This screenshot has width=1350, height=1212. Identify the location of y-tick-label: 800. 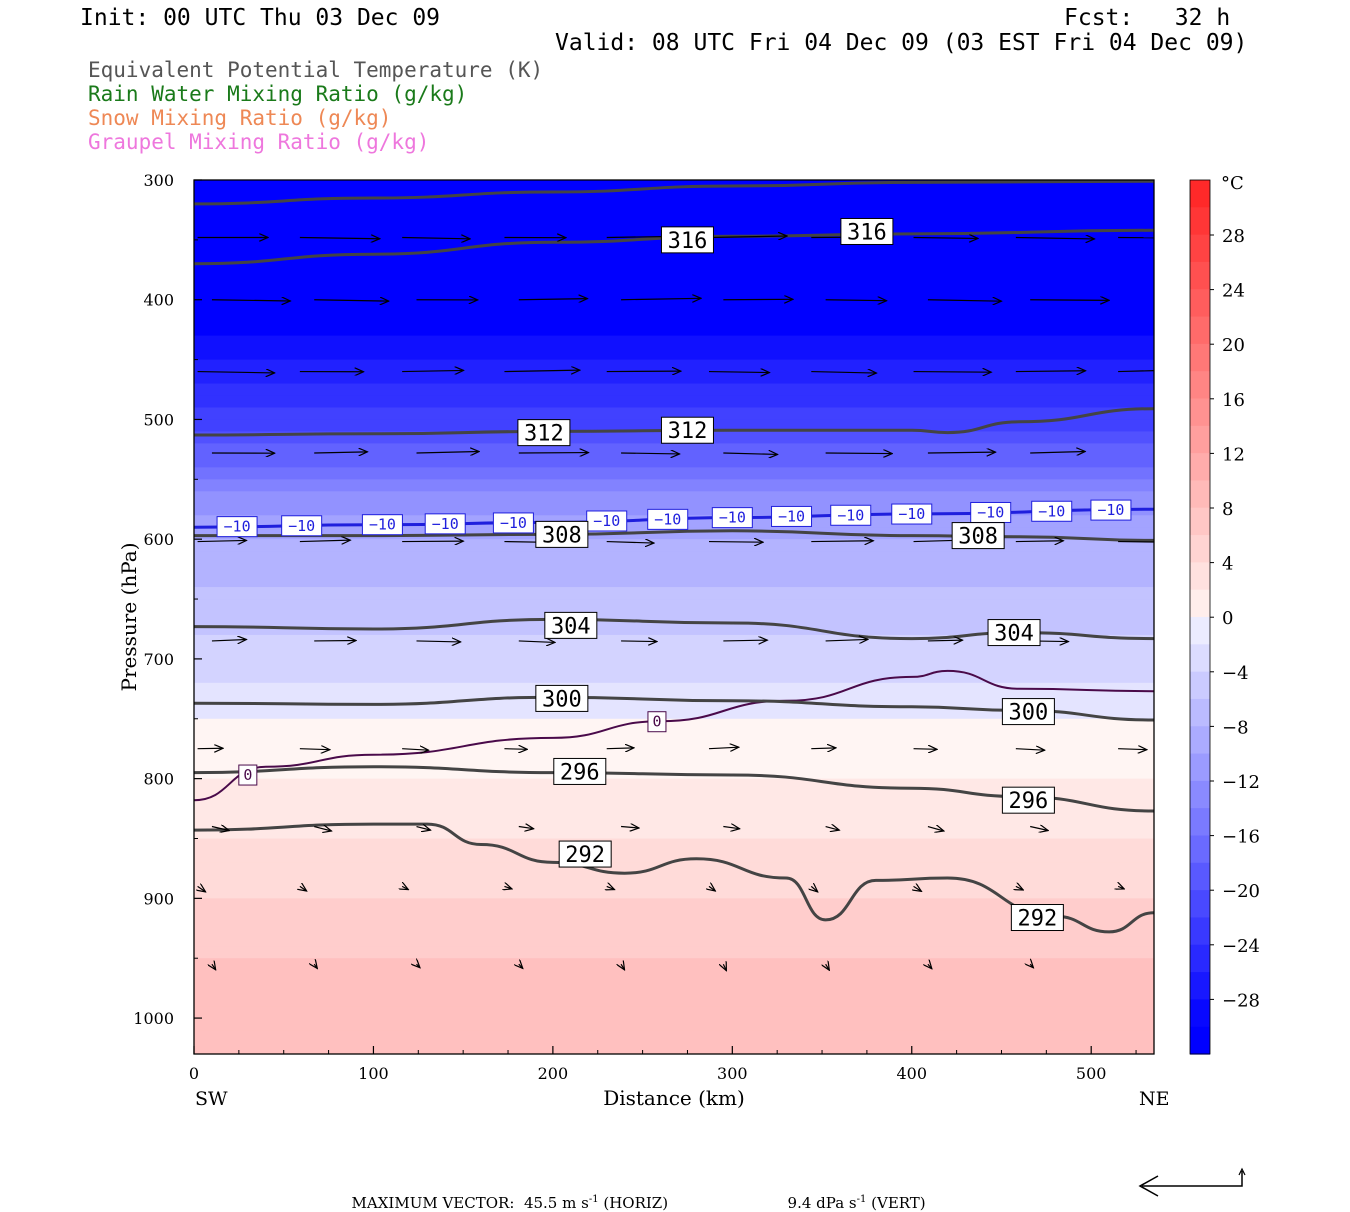
(158, 779).